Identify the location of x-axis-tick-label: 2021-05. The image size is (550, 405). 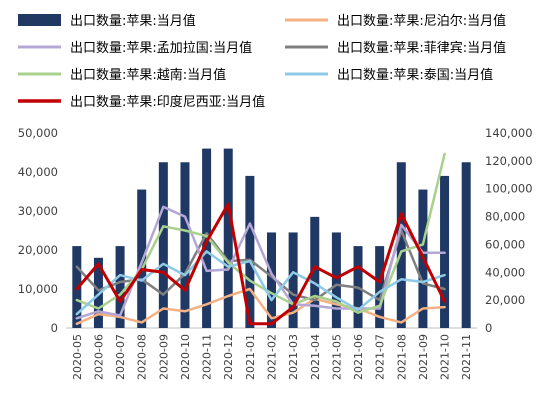
(336, 357).